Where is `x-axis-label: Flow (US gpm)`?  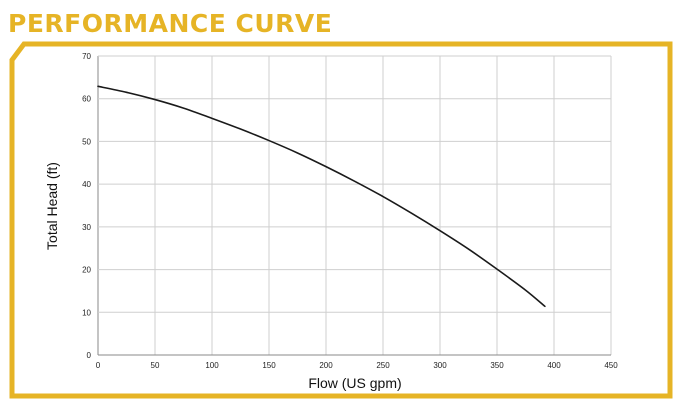 x-axis-label: Flow (US gpm) is located at coordinates (354, 383).